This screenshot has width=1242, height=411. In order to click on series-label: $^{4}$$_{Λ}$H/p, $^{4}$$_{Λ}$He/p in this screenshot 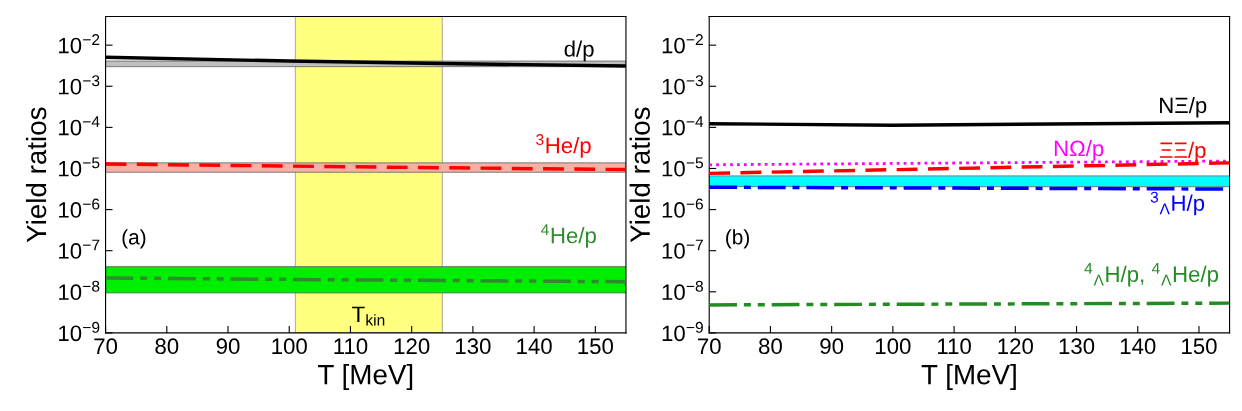, I will do `click(1151, 274)`.